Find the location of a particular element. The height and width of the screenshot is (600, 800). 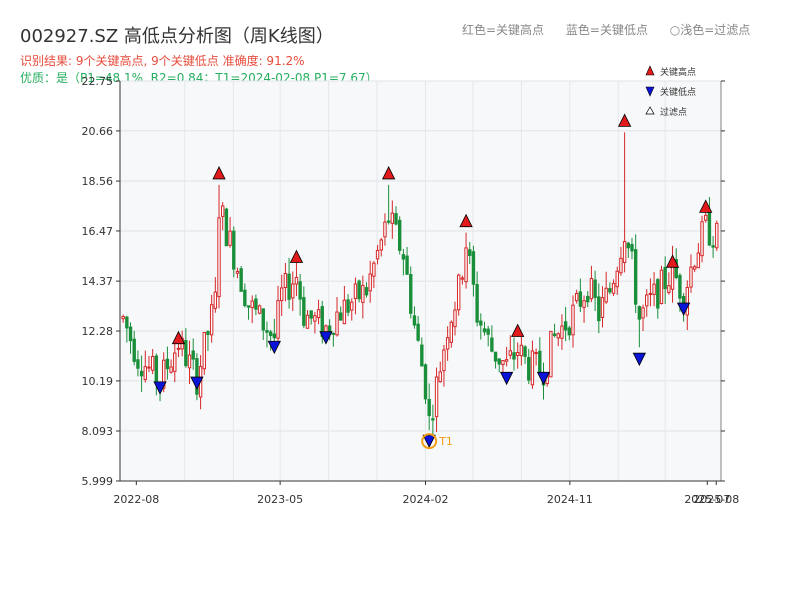

y-tick-label: 10.19 is located at coordinates (98, 381).